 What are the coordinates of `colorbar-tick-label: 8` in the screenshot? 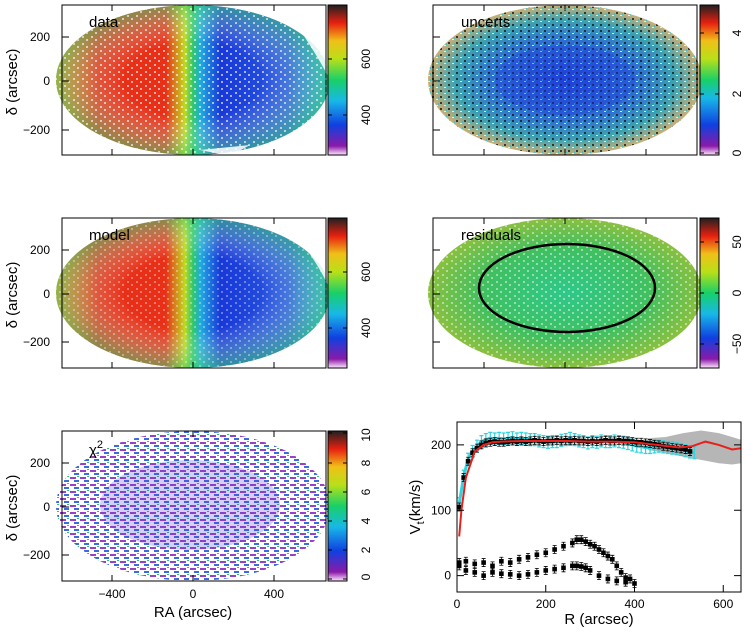 It's located at (366, 462).